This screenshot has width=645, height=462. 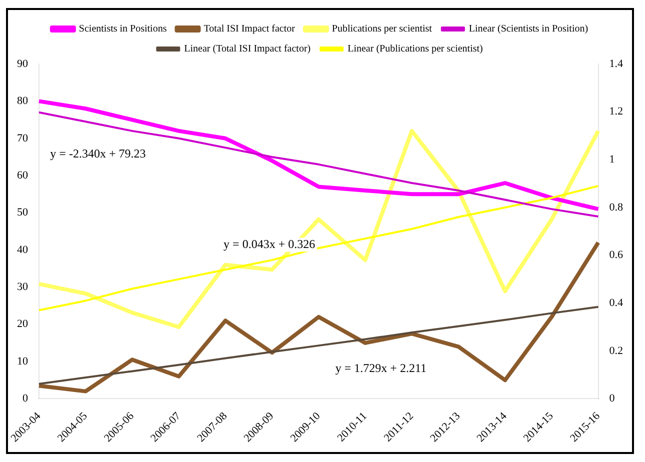 I want to click on y-tick-label: 20, so click(x=22, y=324).